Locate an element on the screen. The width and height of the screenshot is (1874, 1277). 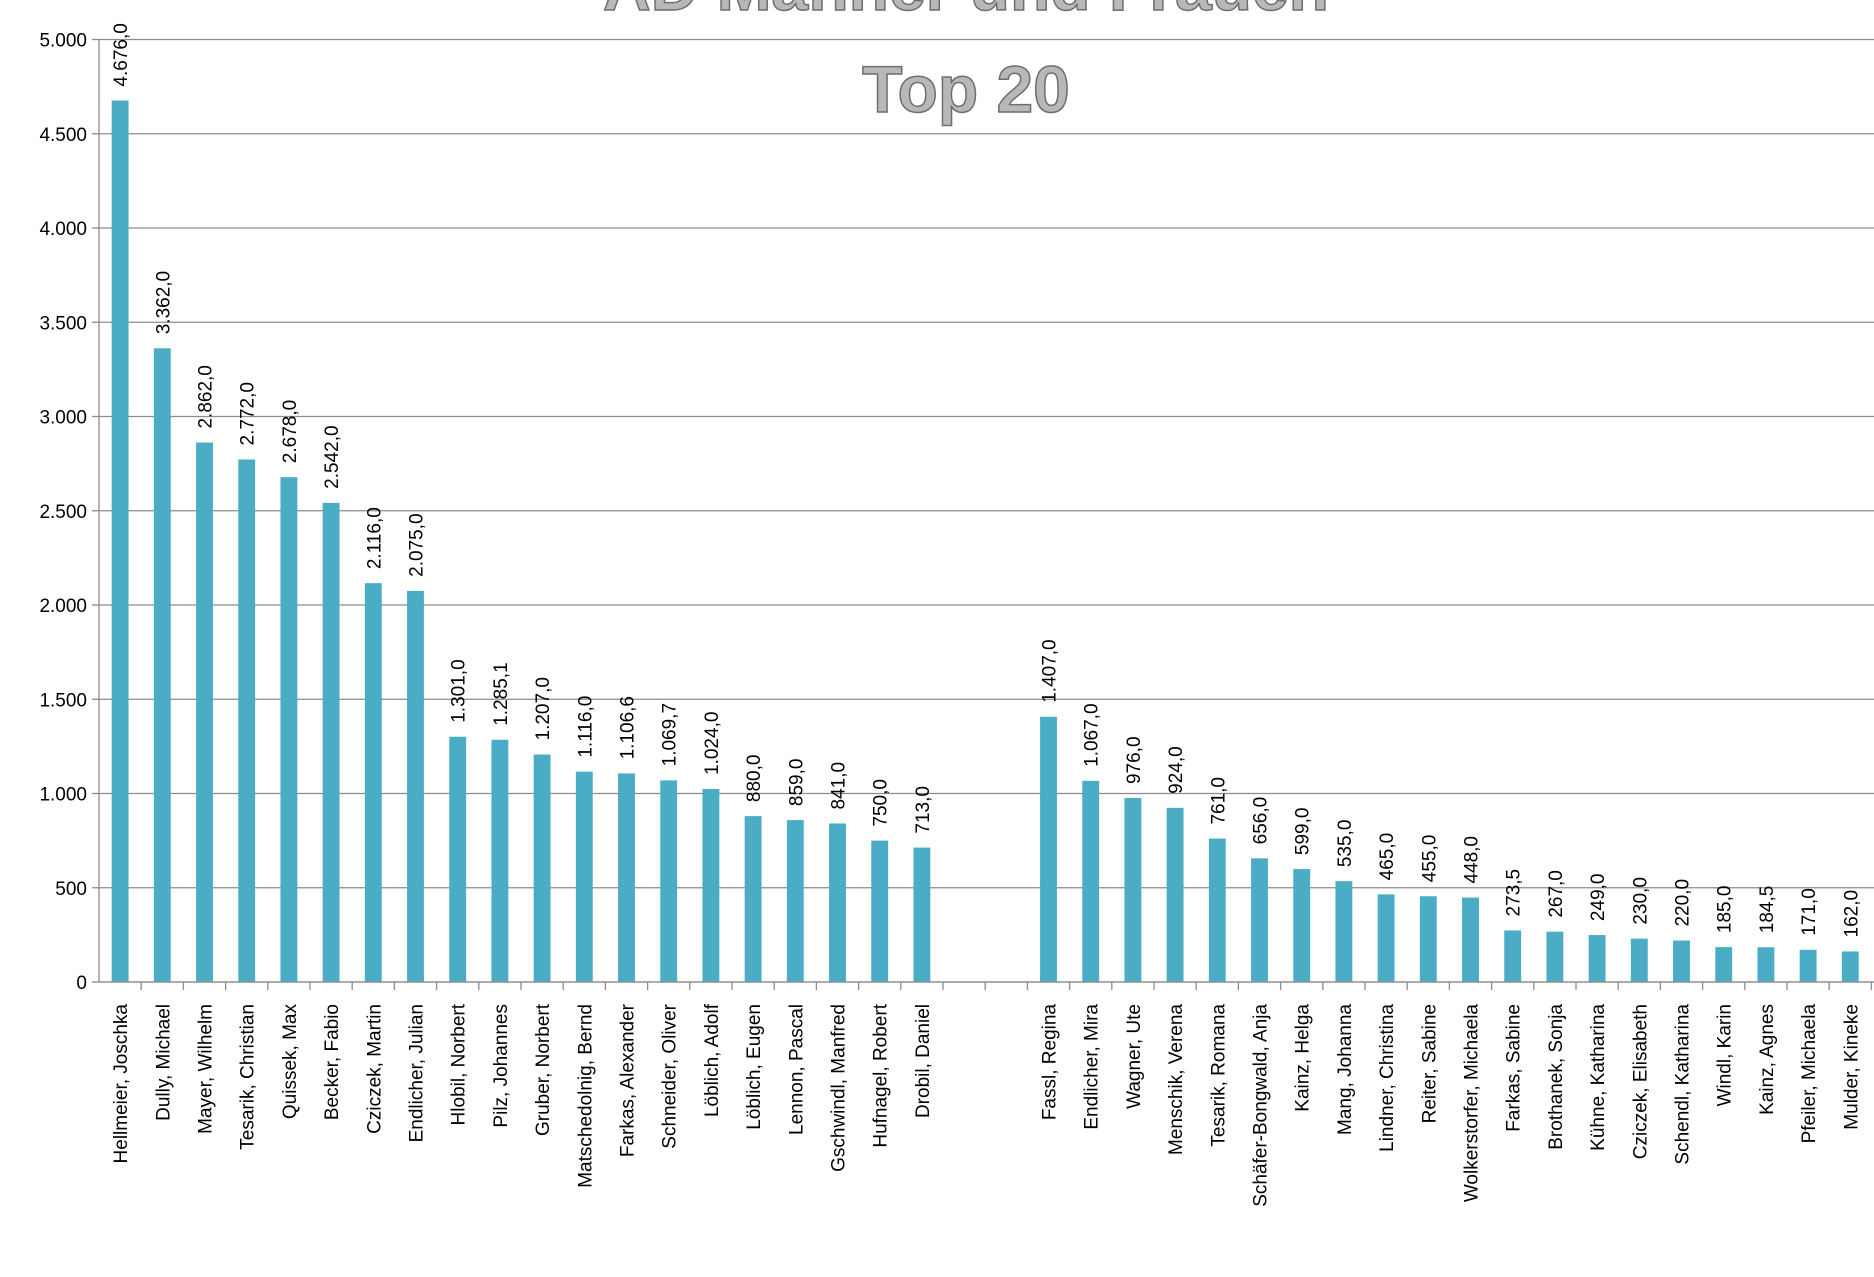
value-label: 2.116,0 is located at coordinates (374, 538).